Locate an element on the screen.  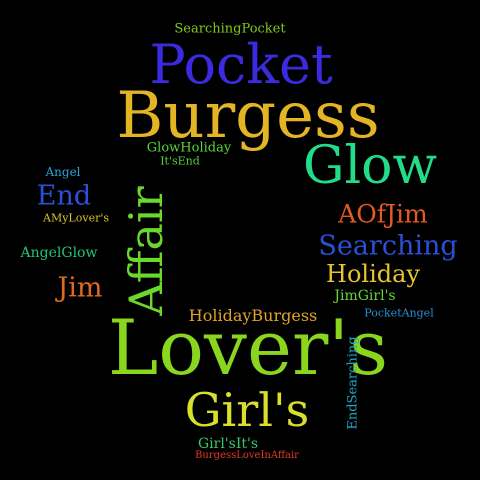
word-girls: Girl's is located at coordinates (247, 410).